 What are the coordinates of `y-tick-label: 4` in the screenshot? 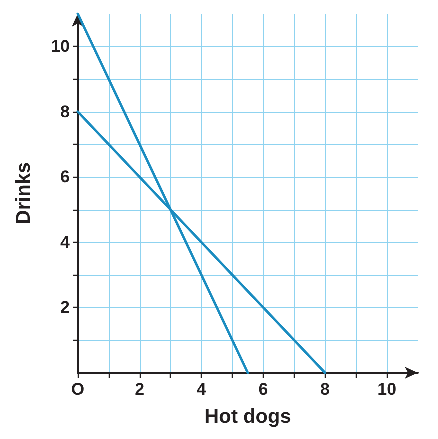 It's located at (65, 242).